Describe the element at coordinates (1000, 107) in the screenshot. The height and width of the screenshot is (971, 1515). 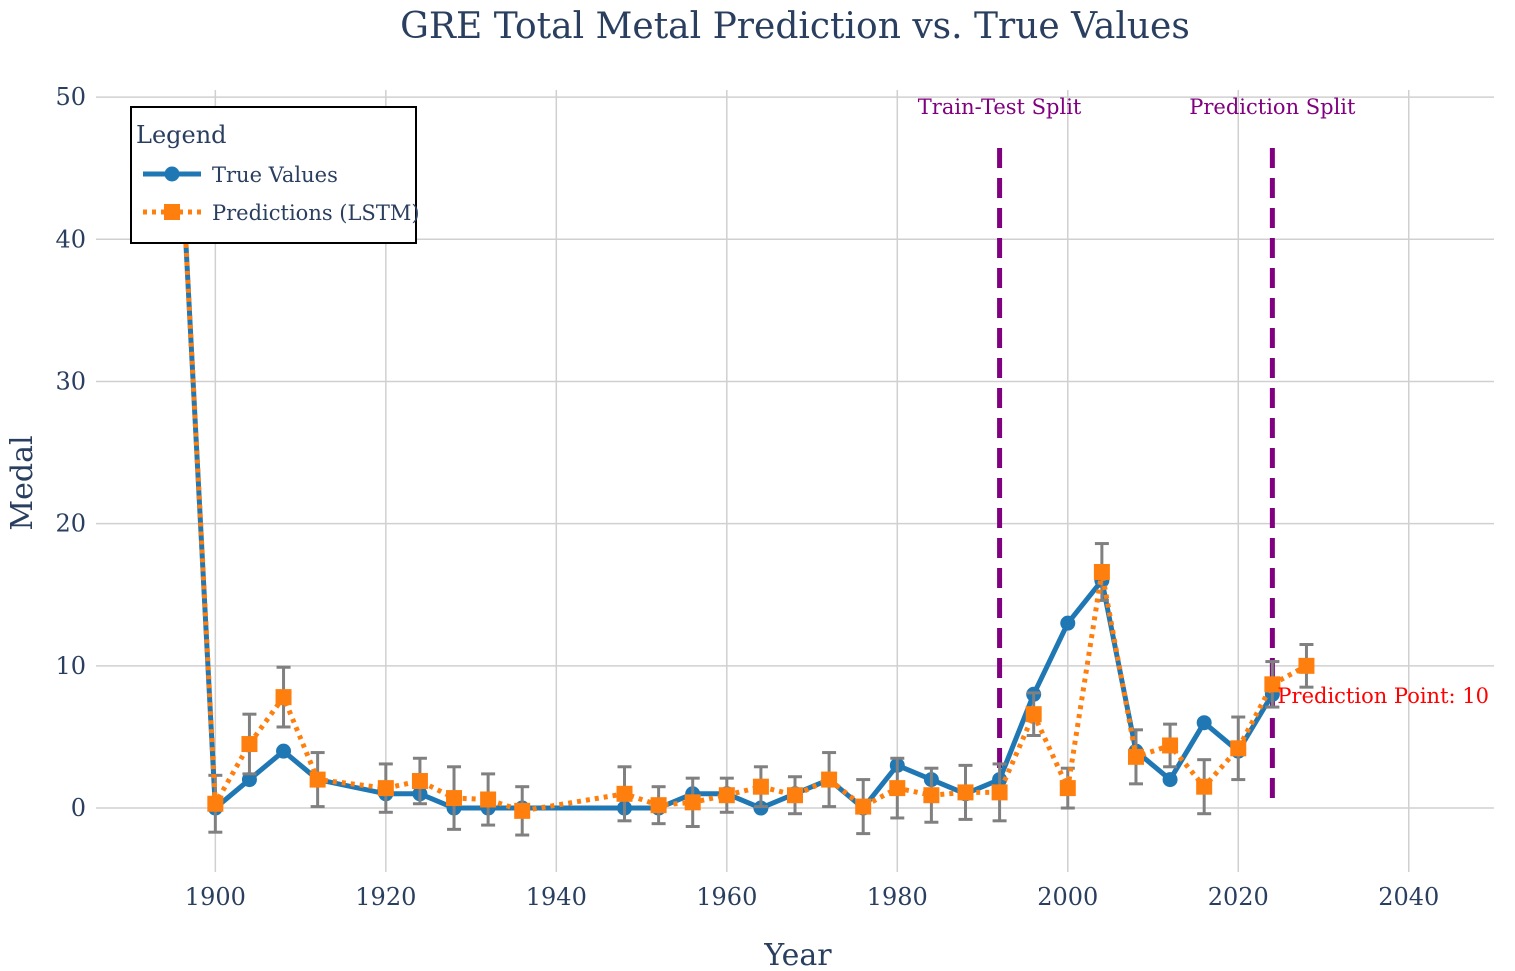
I see `annotation-train-test-split: Train-Test Split` at that location.